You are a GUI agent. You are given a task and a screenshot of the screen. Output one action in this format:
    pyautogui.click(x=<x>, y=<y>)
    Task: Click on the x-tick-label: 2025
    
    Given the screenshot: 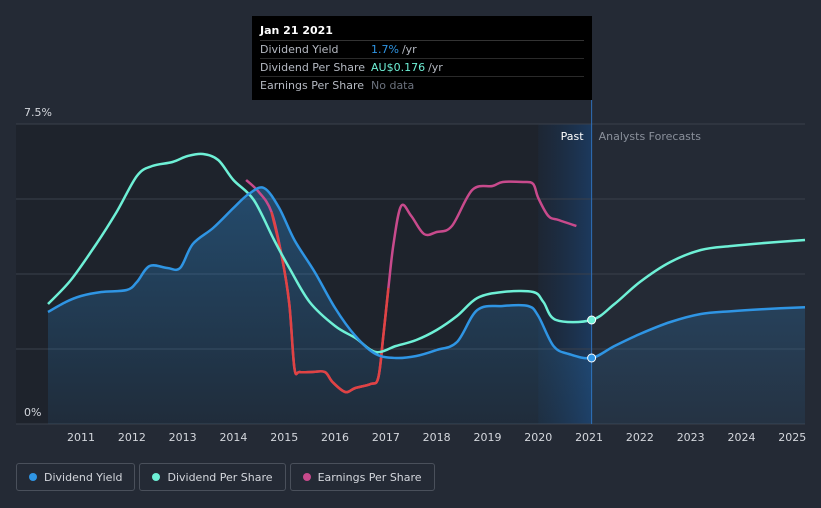 What is the action you would take?
    pyautogui.click(x=792, y=437)
    